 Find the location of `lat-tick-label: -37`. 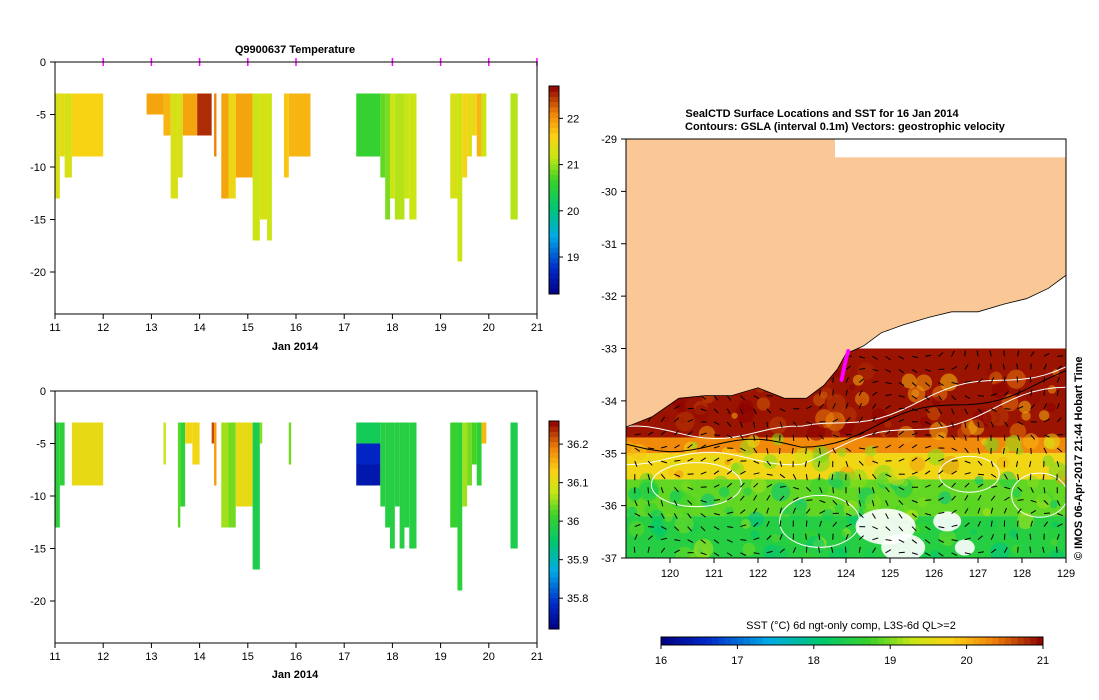

lat-tick-label: -37 is located at coordinates (609, 559).